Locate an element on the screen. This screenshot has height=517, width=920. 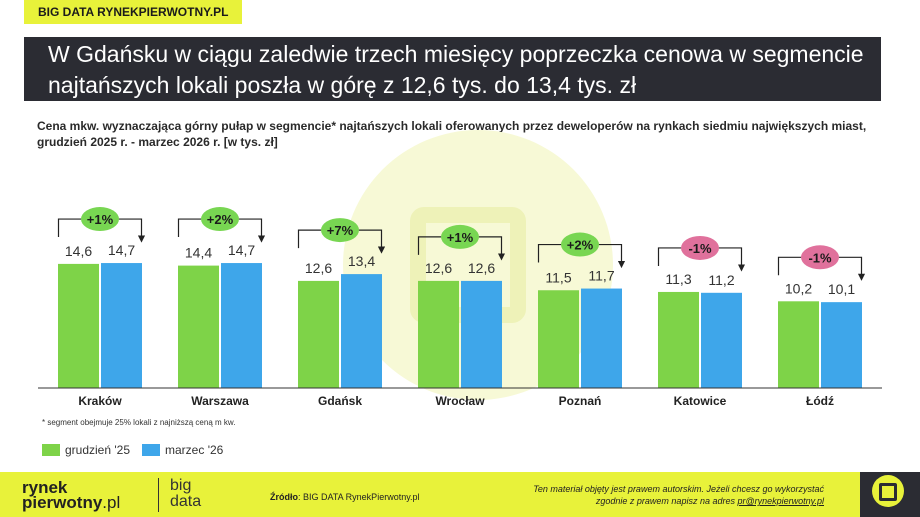
corner-logo is located at coordinates (890, 494).